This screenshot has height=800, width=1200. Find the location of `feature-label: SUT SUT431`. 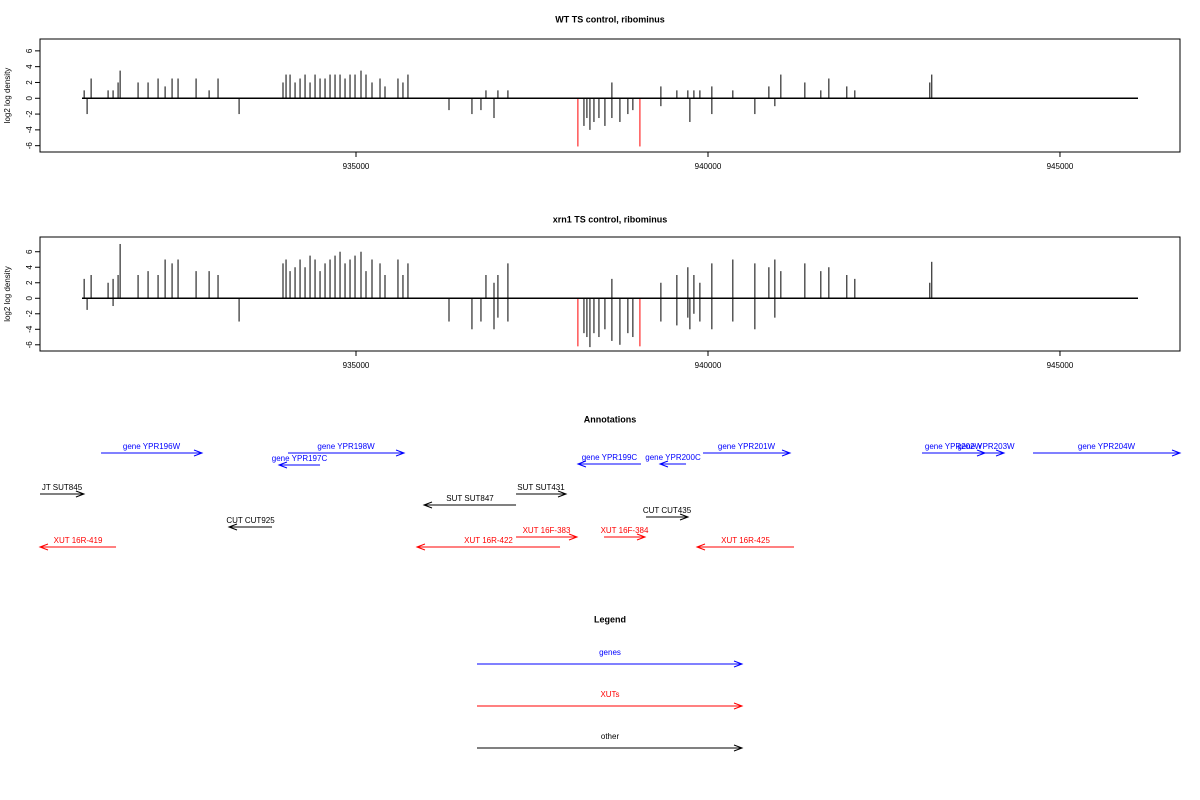

feature-label: SUT SUT431 is located at coordinates (541, 487).